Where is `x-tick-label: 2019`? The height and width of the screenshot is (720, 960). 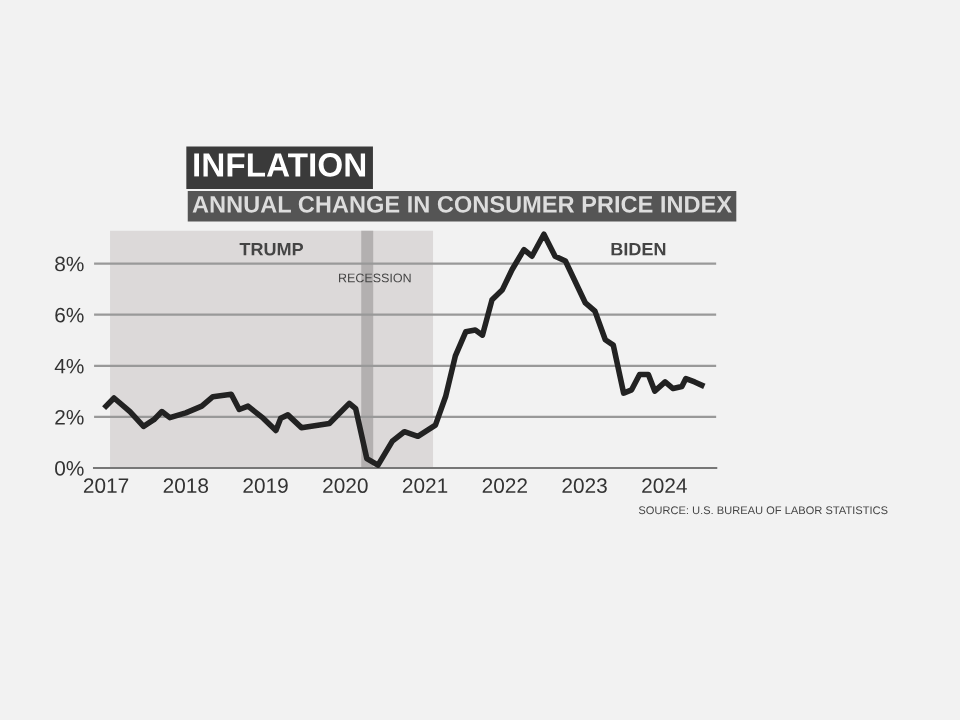 x-tick-label: 2019 is located at coordinates (265, 486).